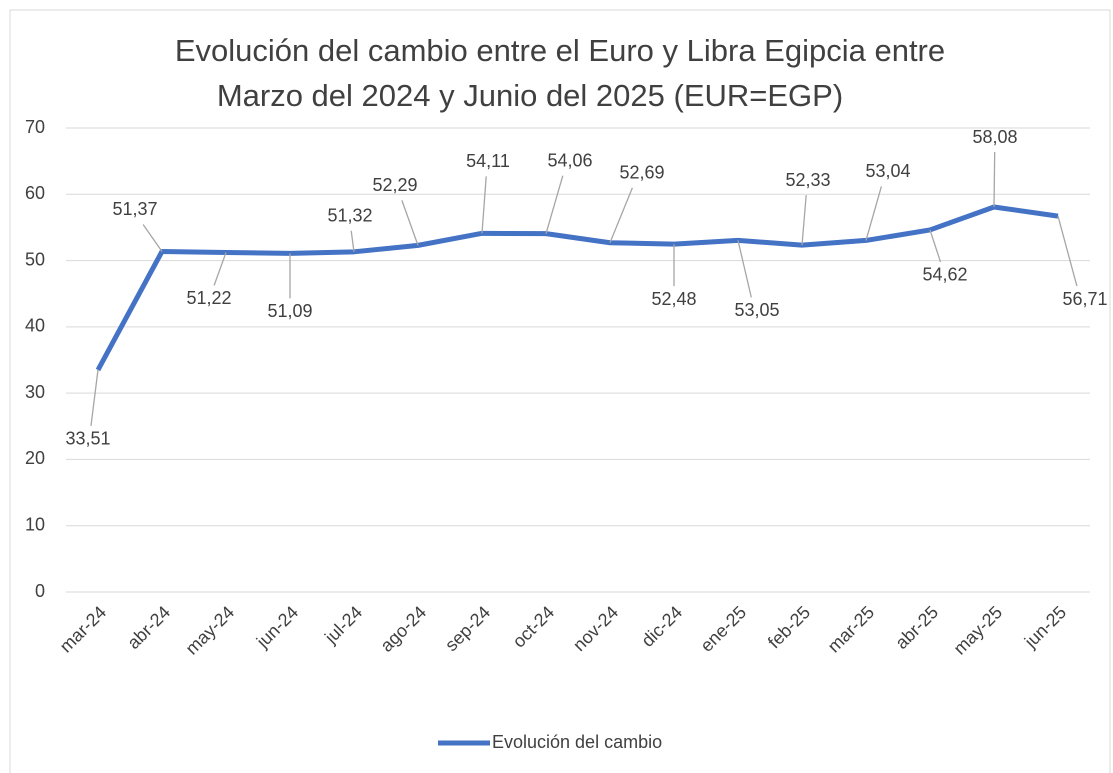 Image resolution: width=1113 pixels, height=773 pixels. What do you see at coordinates (35, 127) in the screenshot?
I see `y-tick-label: 70` at bounding box center [35, 127].